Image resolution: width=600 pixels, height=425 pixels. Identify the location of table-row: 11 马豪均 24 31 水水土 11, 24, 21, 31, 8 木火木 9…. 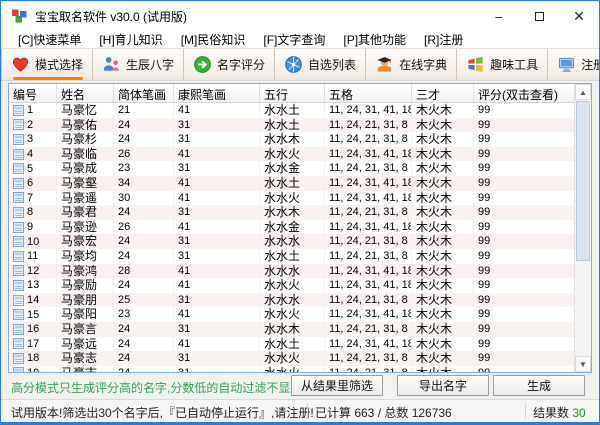
(300, 256).